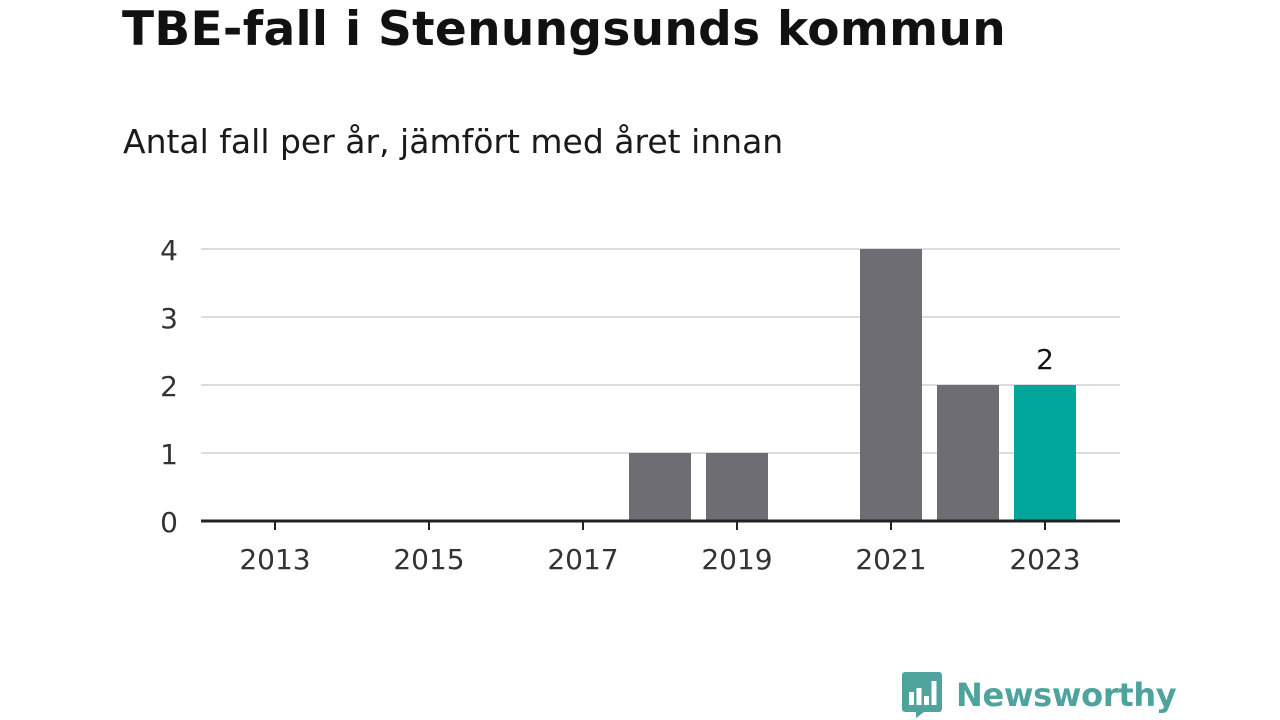  What do you see at coordinates (922, 695) in the screenshot?
I see `bar-chart-speech-bubble-icon` at bounding box center [922, 695].